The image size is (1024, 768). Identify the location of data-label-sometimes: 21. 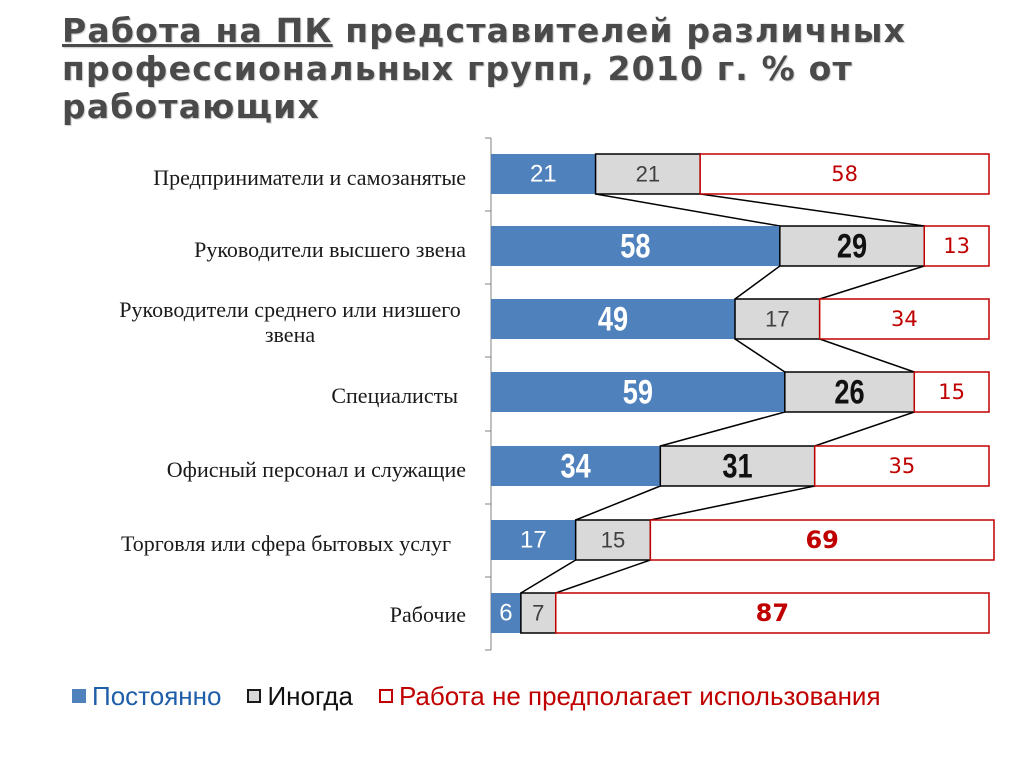
(648, 174).